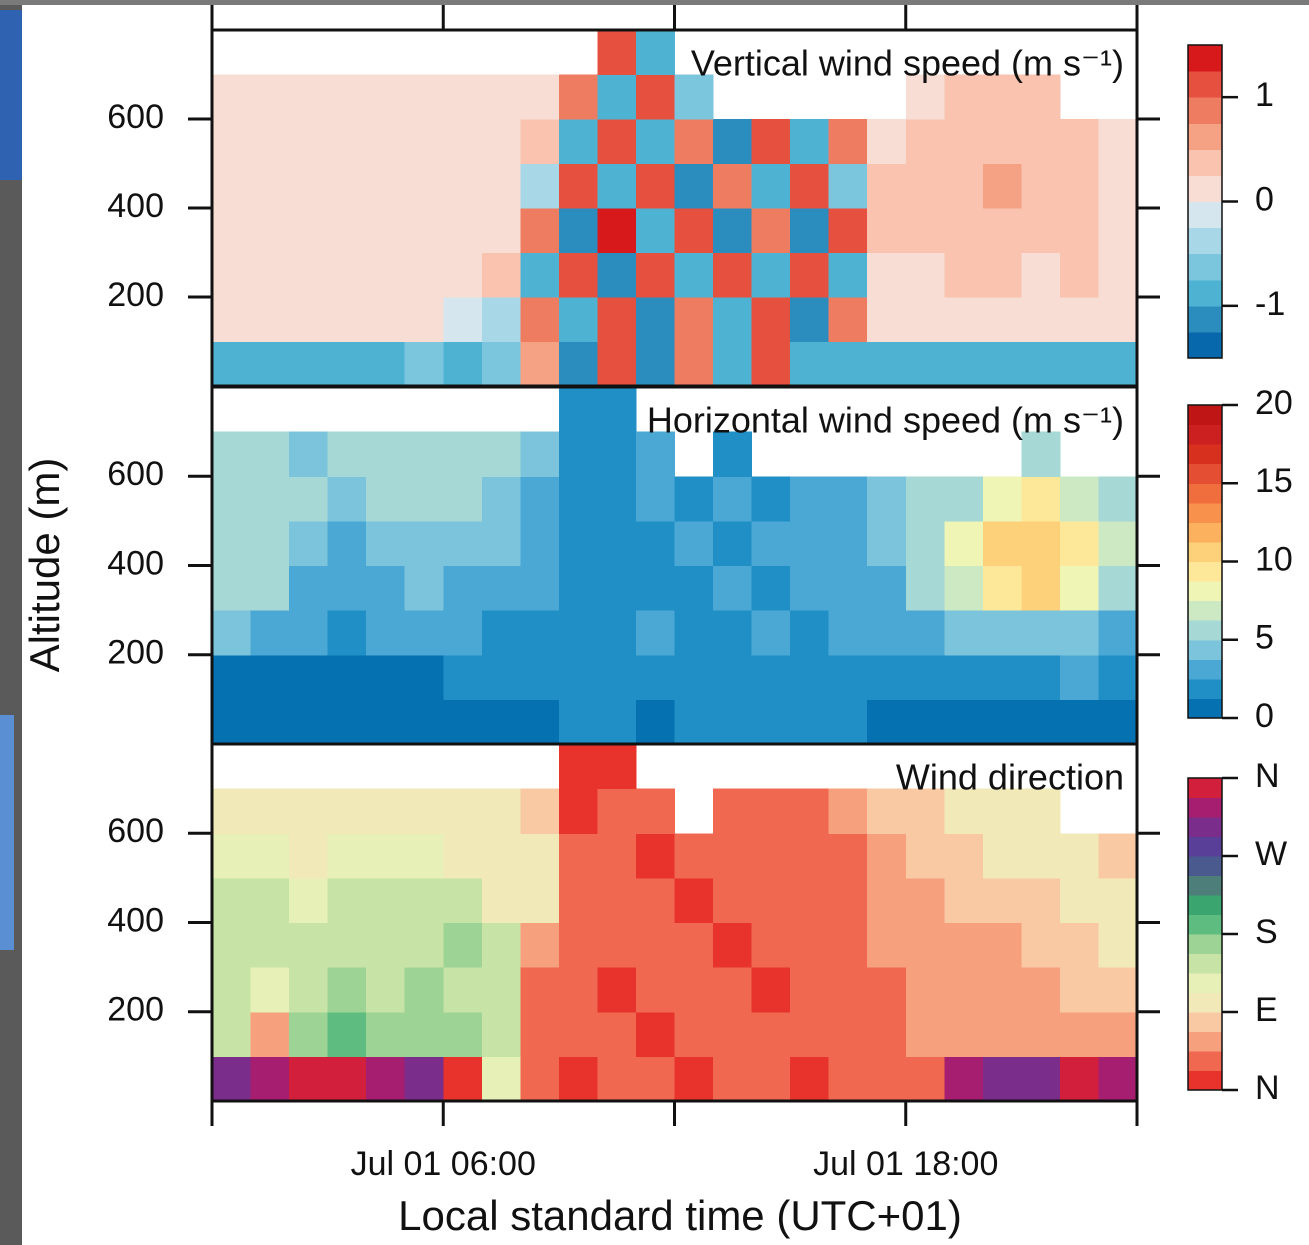 The height and width of the screenshot is (1245, 1309). I want to click on y-tick-label: 600, so click(135, 117).